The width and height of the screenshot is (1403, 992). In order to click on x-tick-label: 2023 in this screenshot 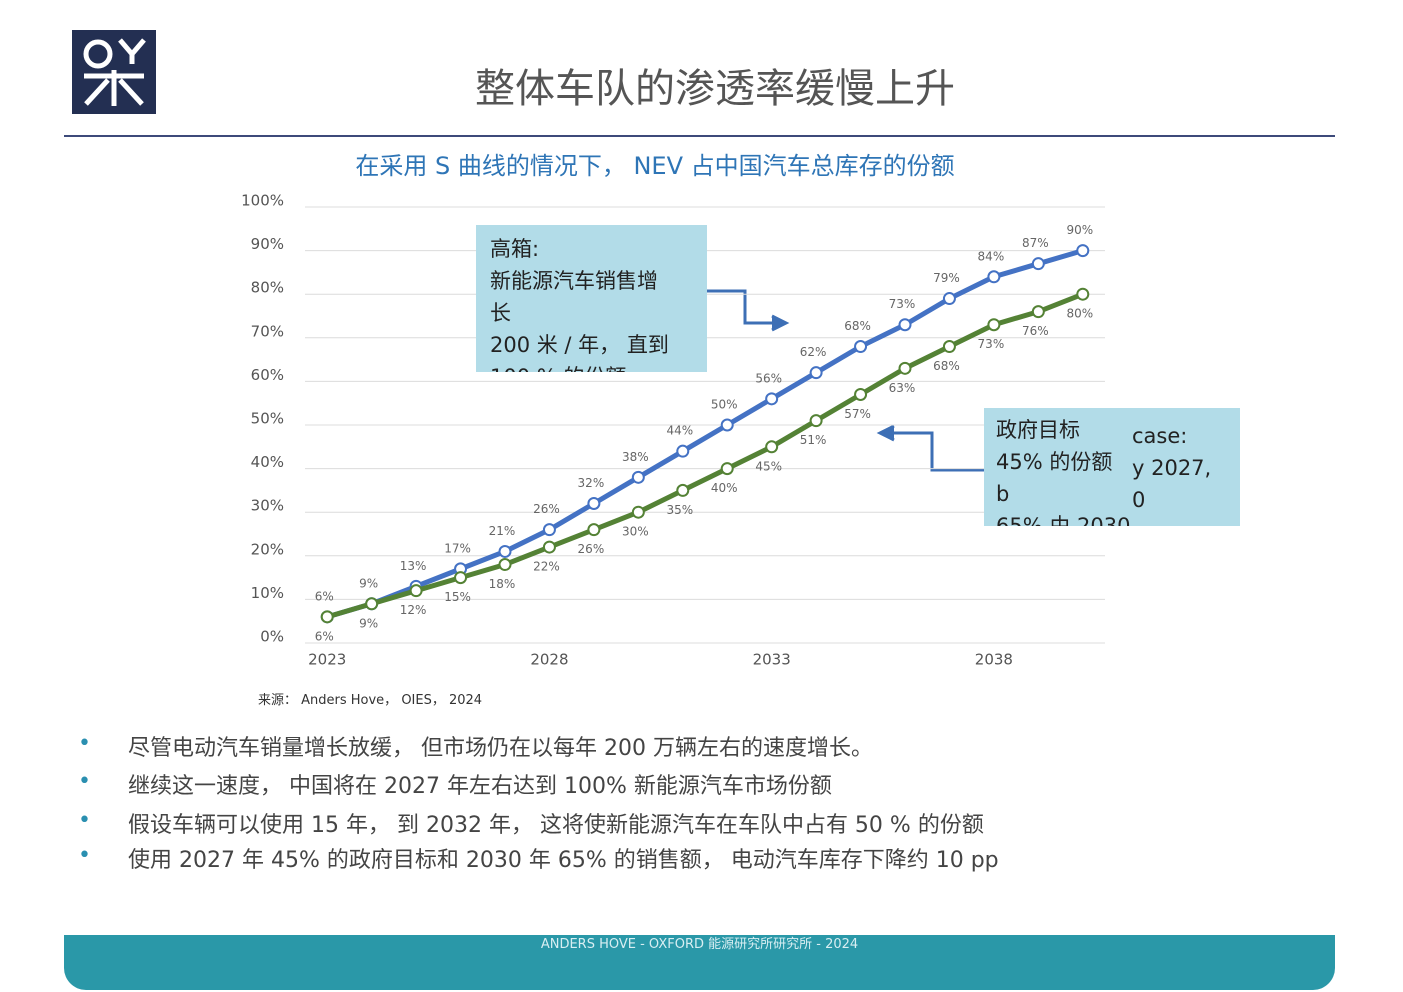, I will do `click(327, 660)`.